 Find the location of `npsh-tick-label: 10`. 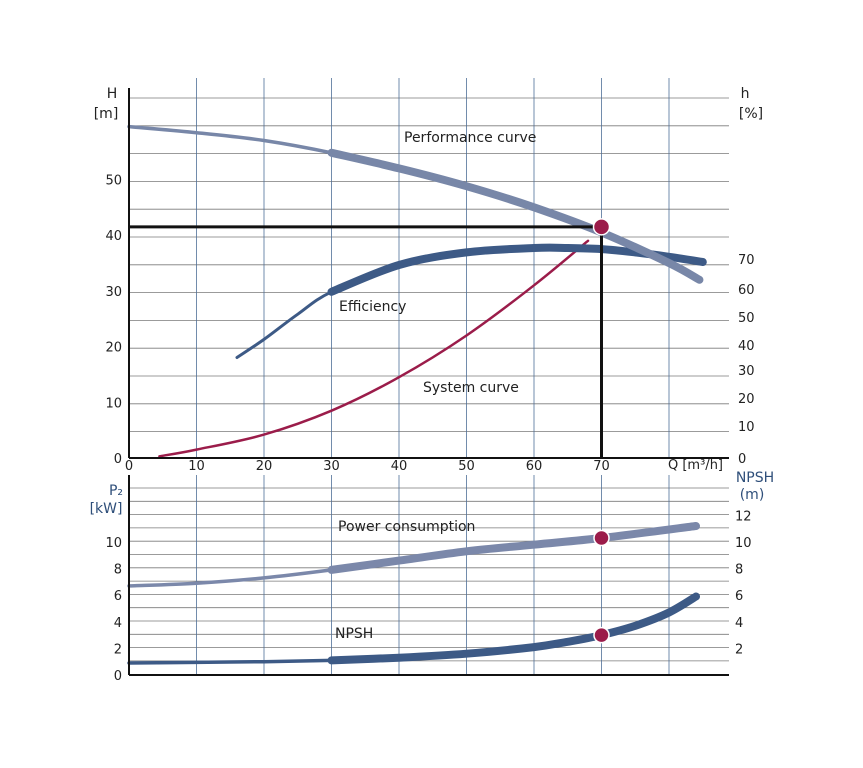

npsh-tick-label: 10 is located at coordinates (743, 543).